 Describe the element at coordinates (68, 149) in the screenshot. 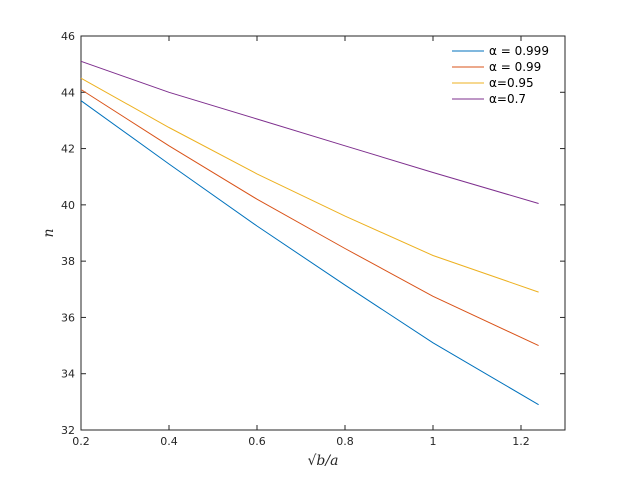

I see `y-tick-label: 42` at that location.